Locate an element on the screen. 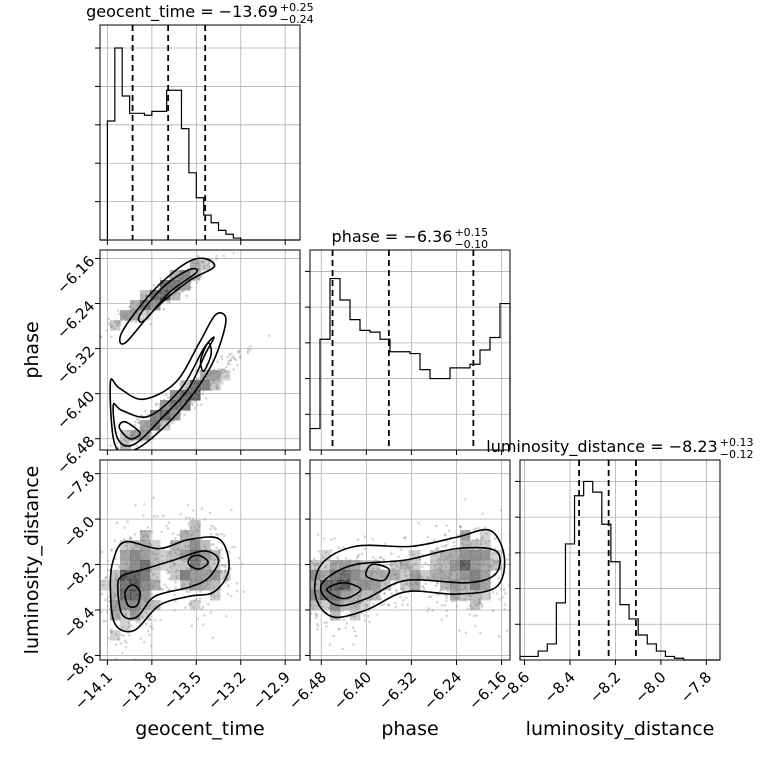 This screenshot has height=760, width=760. panel-frame is located at coordinates (620, 560).